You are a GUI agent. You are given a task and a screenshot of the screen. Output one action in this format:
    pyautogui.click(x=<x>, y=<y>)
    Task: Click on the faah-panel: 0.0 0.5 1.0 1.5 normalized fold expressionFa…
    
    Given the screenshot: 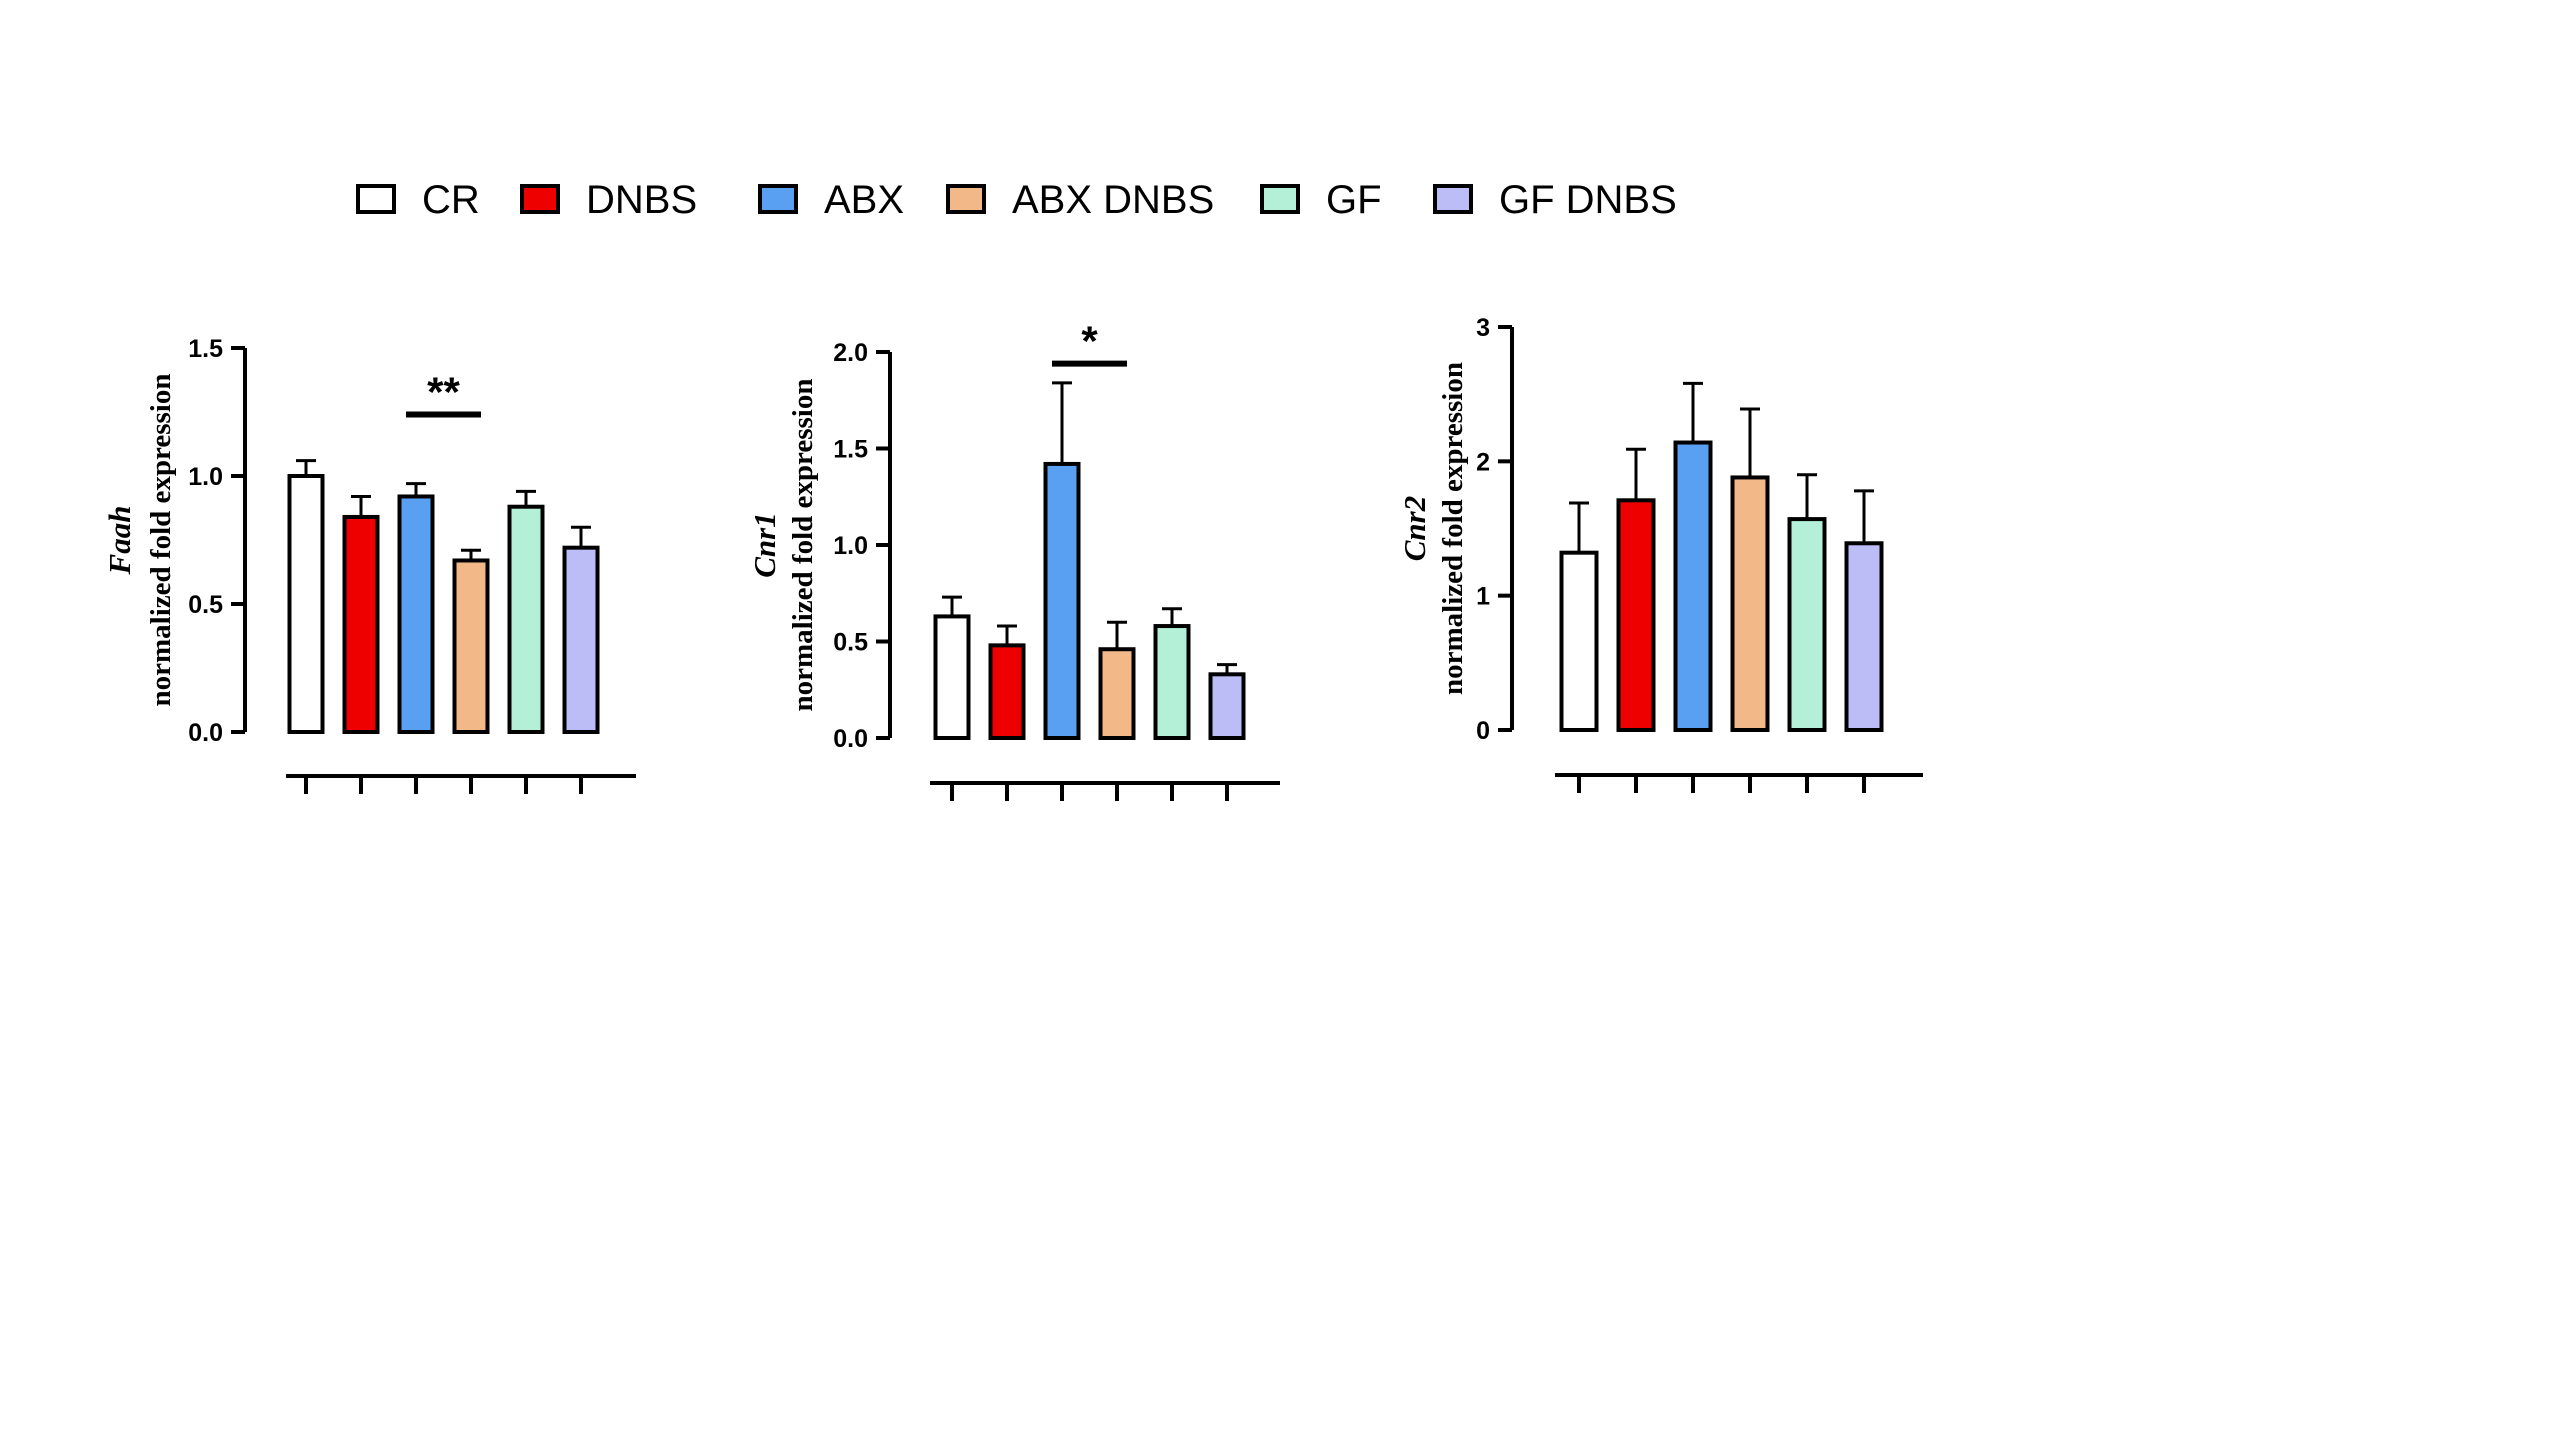 What is the action you would take?
    pyautogui.click(x=369, y=564)
    